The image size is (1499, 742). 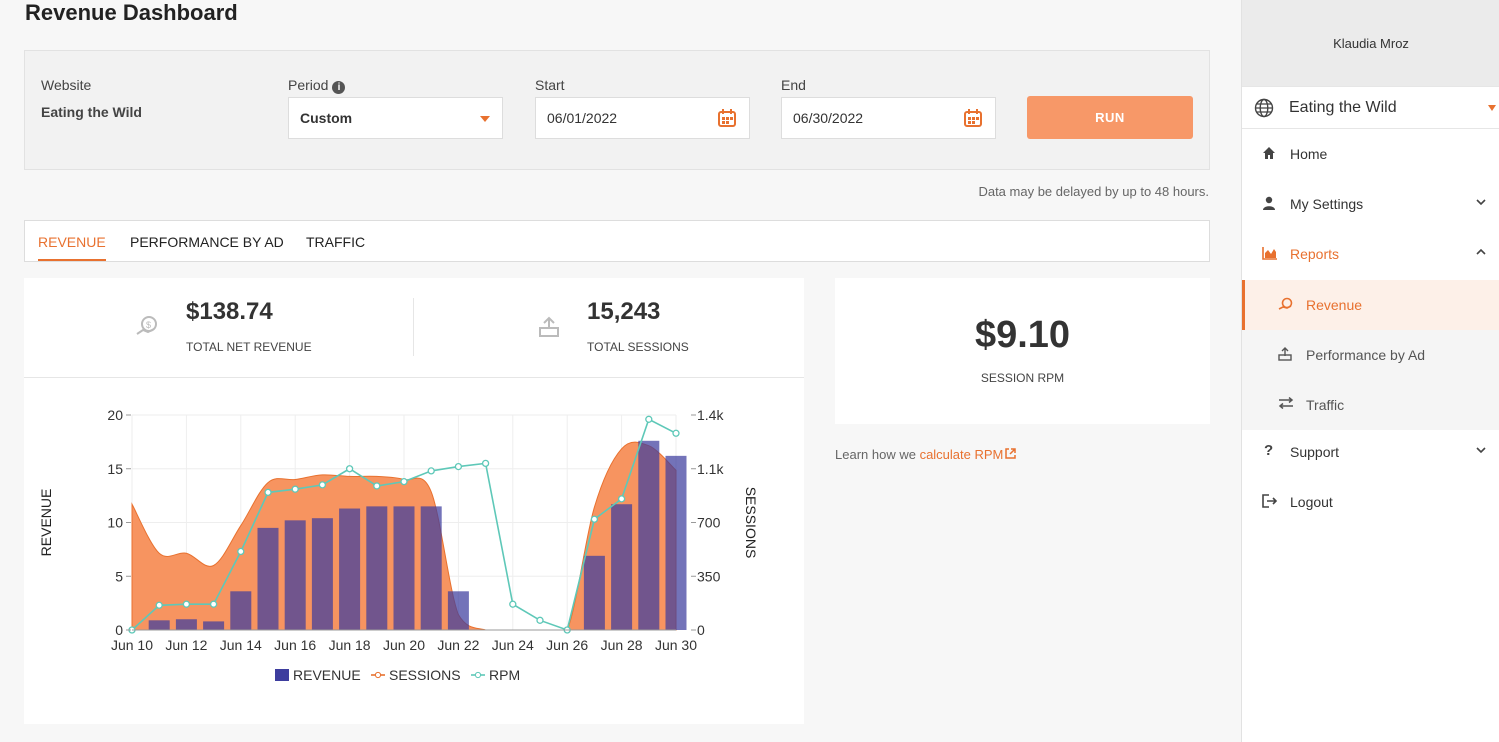 I want to click on session-rpm-label: SESSION RPM, so click(x=1022, y=378).